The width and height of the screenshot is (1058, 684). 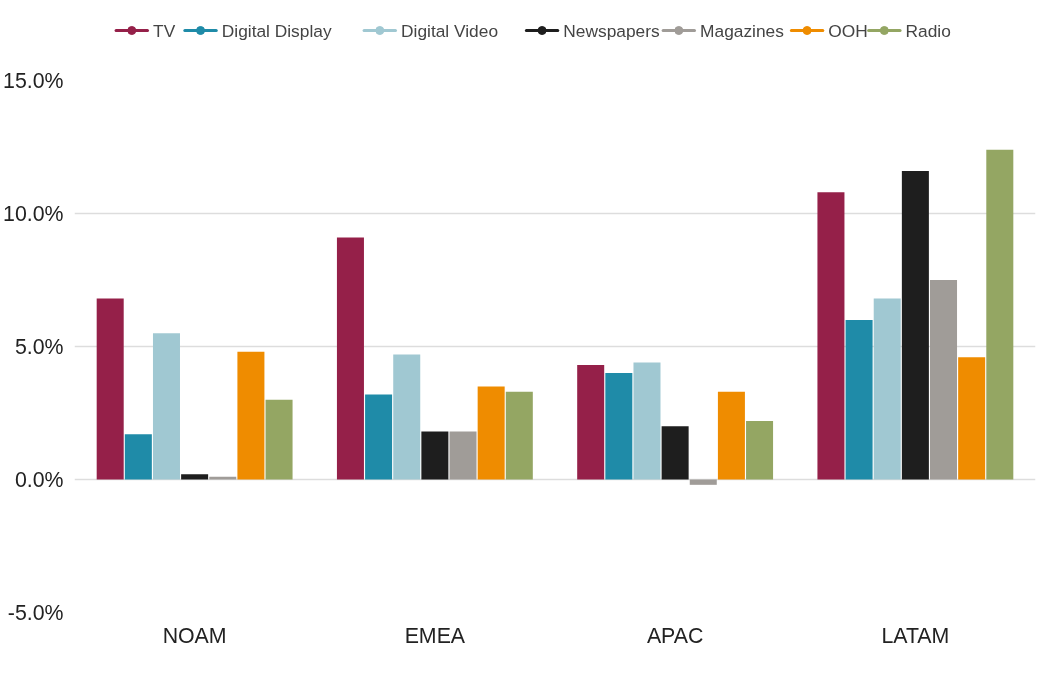 I want to click on y-tick-label: 10.0%, so click(x=33, y=213).